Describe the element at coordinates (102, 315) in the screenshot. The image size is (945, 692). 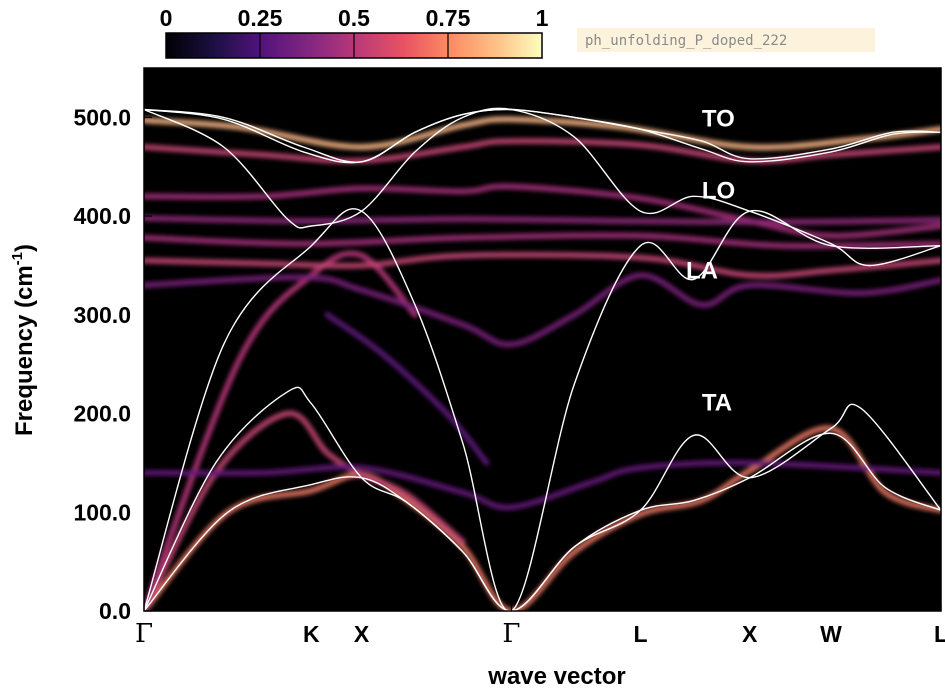
I see `y-tick-label: 300.0` at that location.